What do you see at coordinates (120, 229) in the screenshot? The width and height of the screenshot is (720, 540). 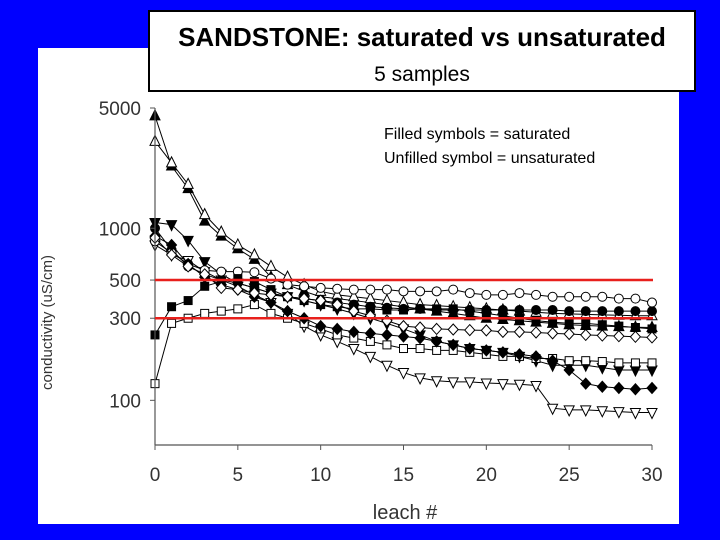 I see `y-tick-label: 1000` at bounding box center [120, 229].